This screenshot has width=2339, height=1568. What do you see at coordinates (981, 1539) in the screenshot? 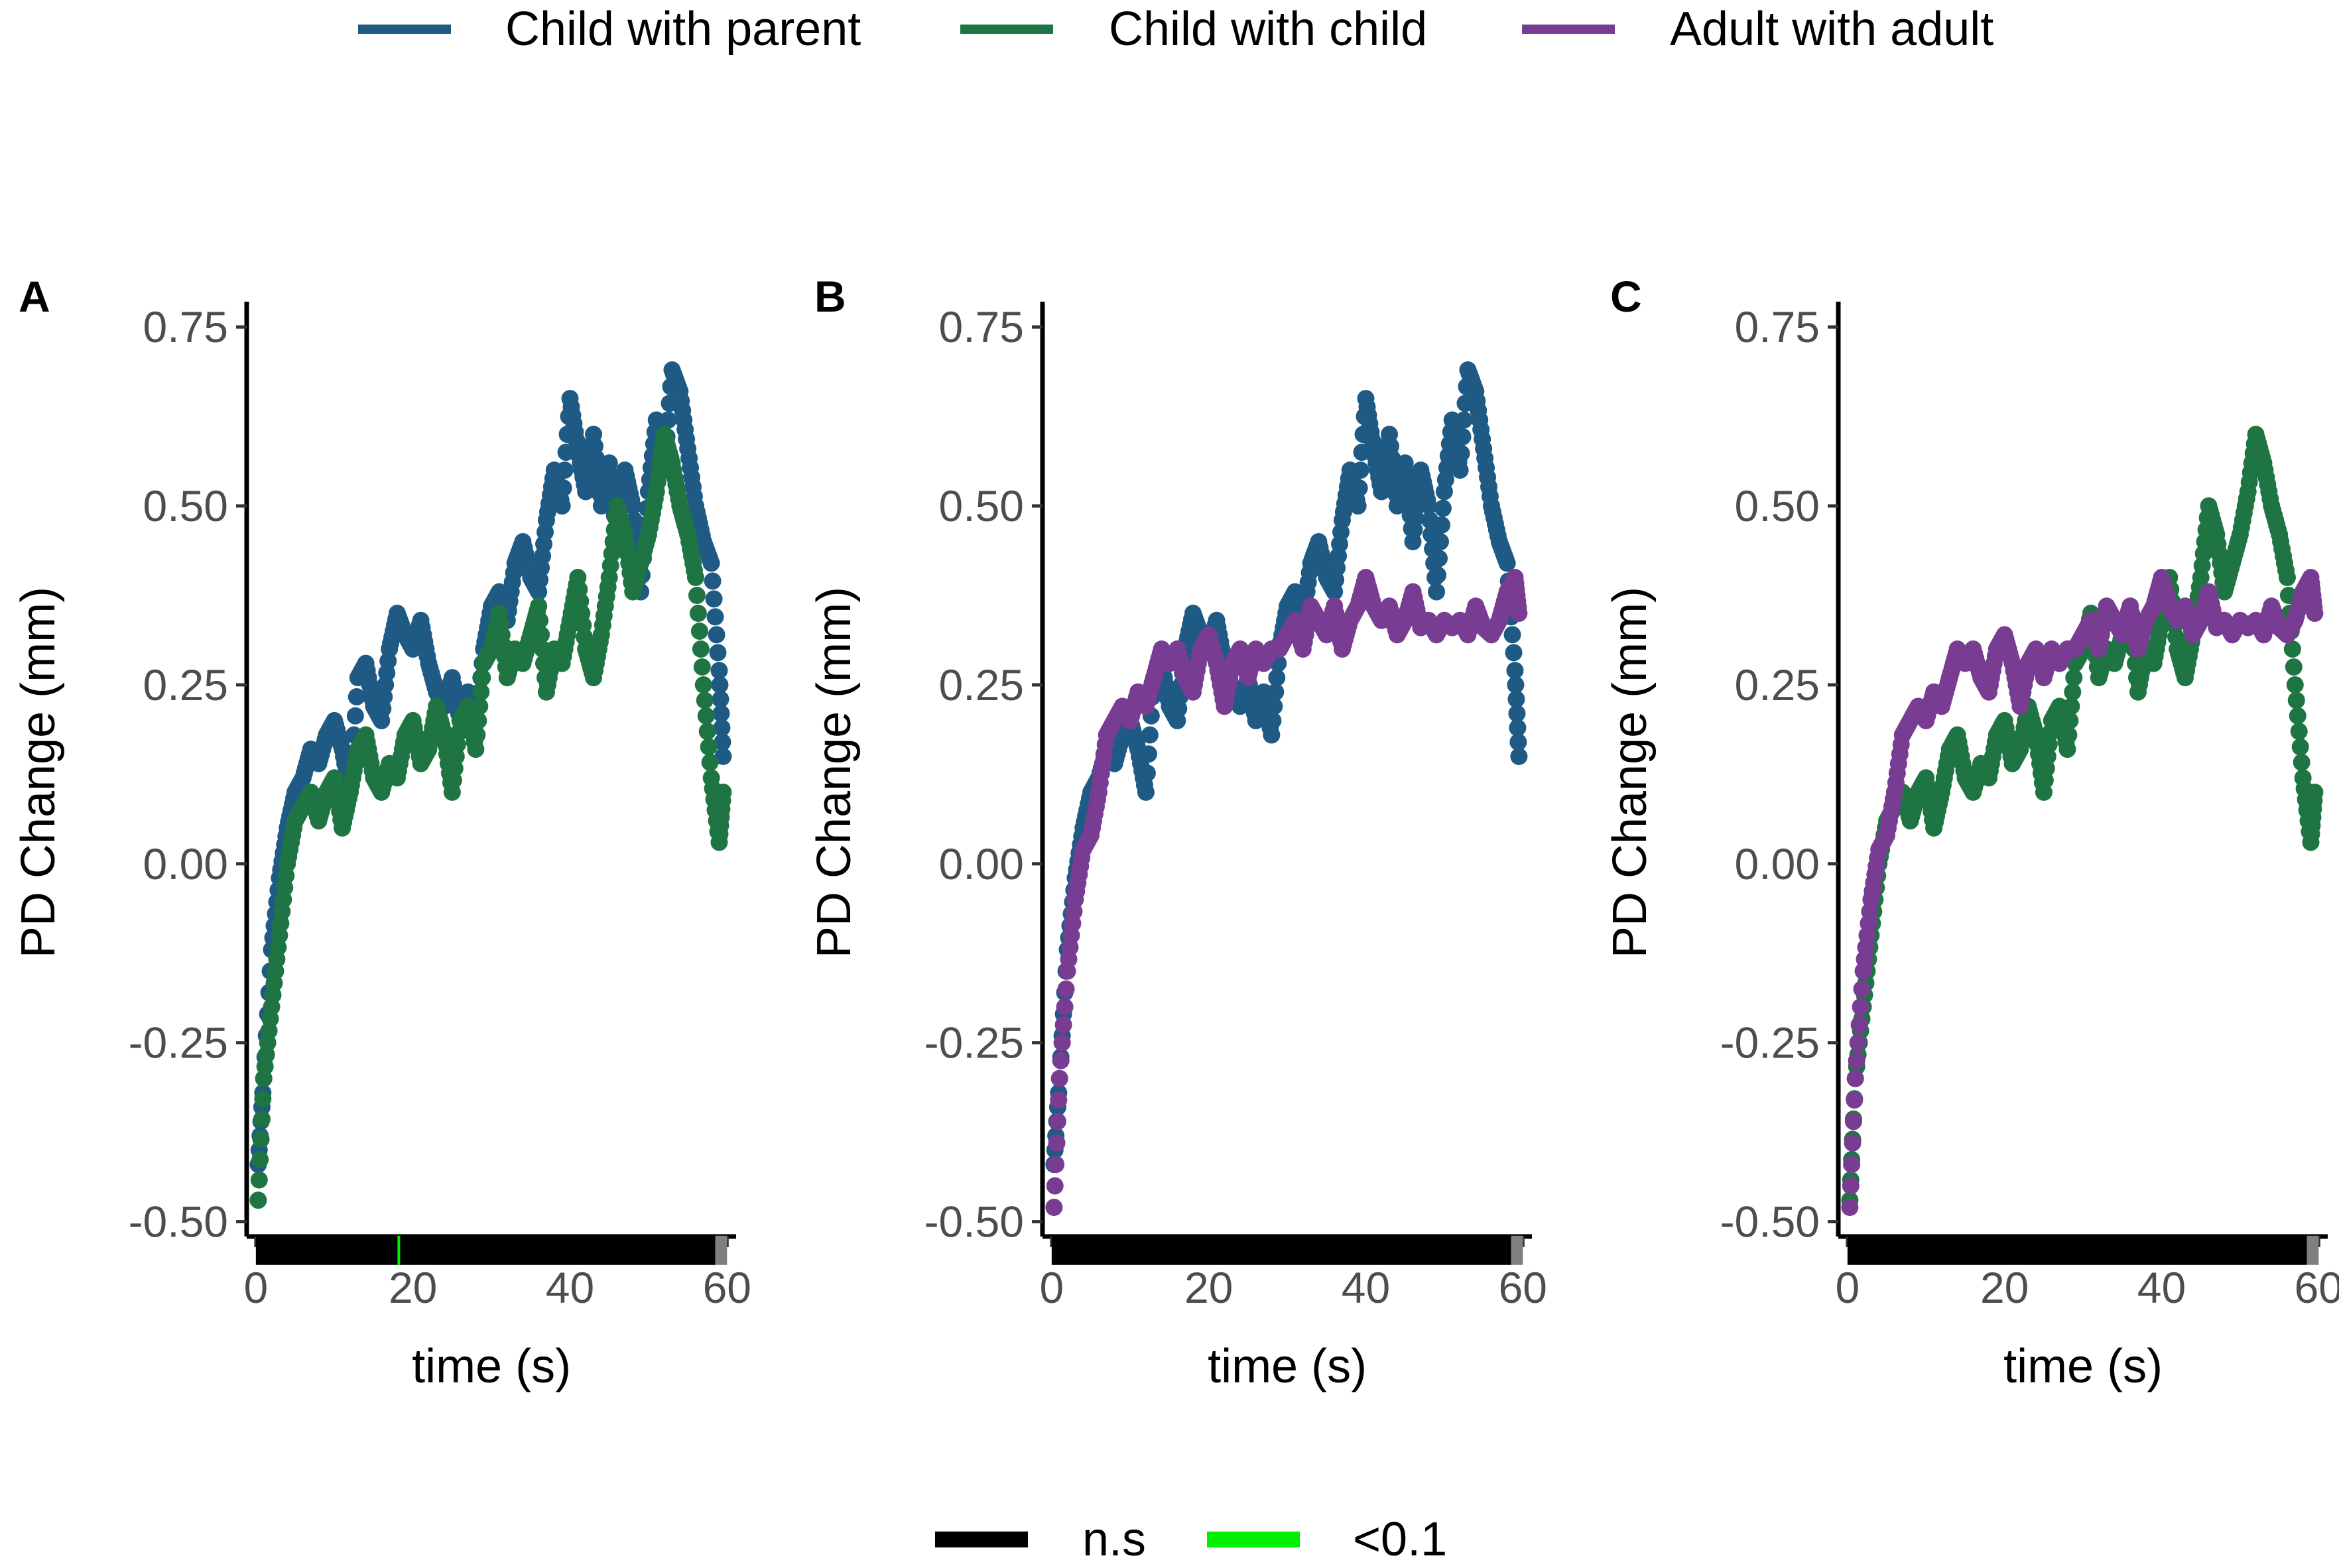
I see `legend-swatch-ns` at bounding box center [981, 1539].